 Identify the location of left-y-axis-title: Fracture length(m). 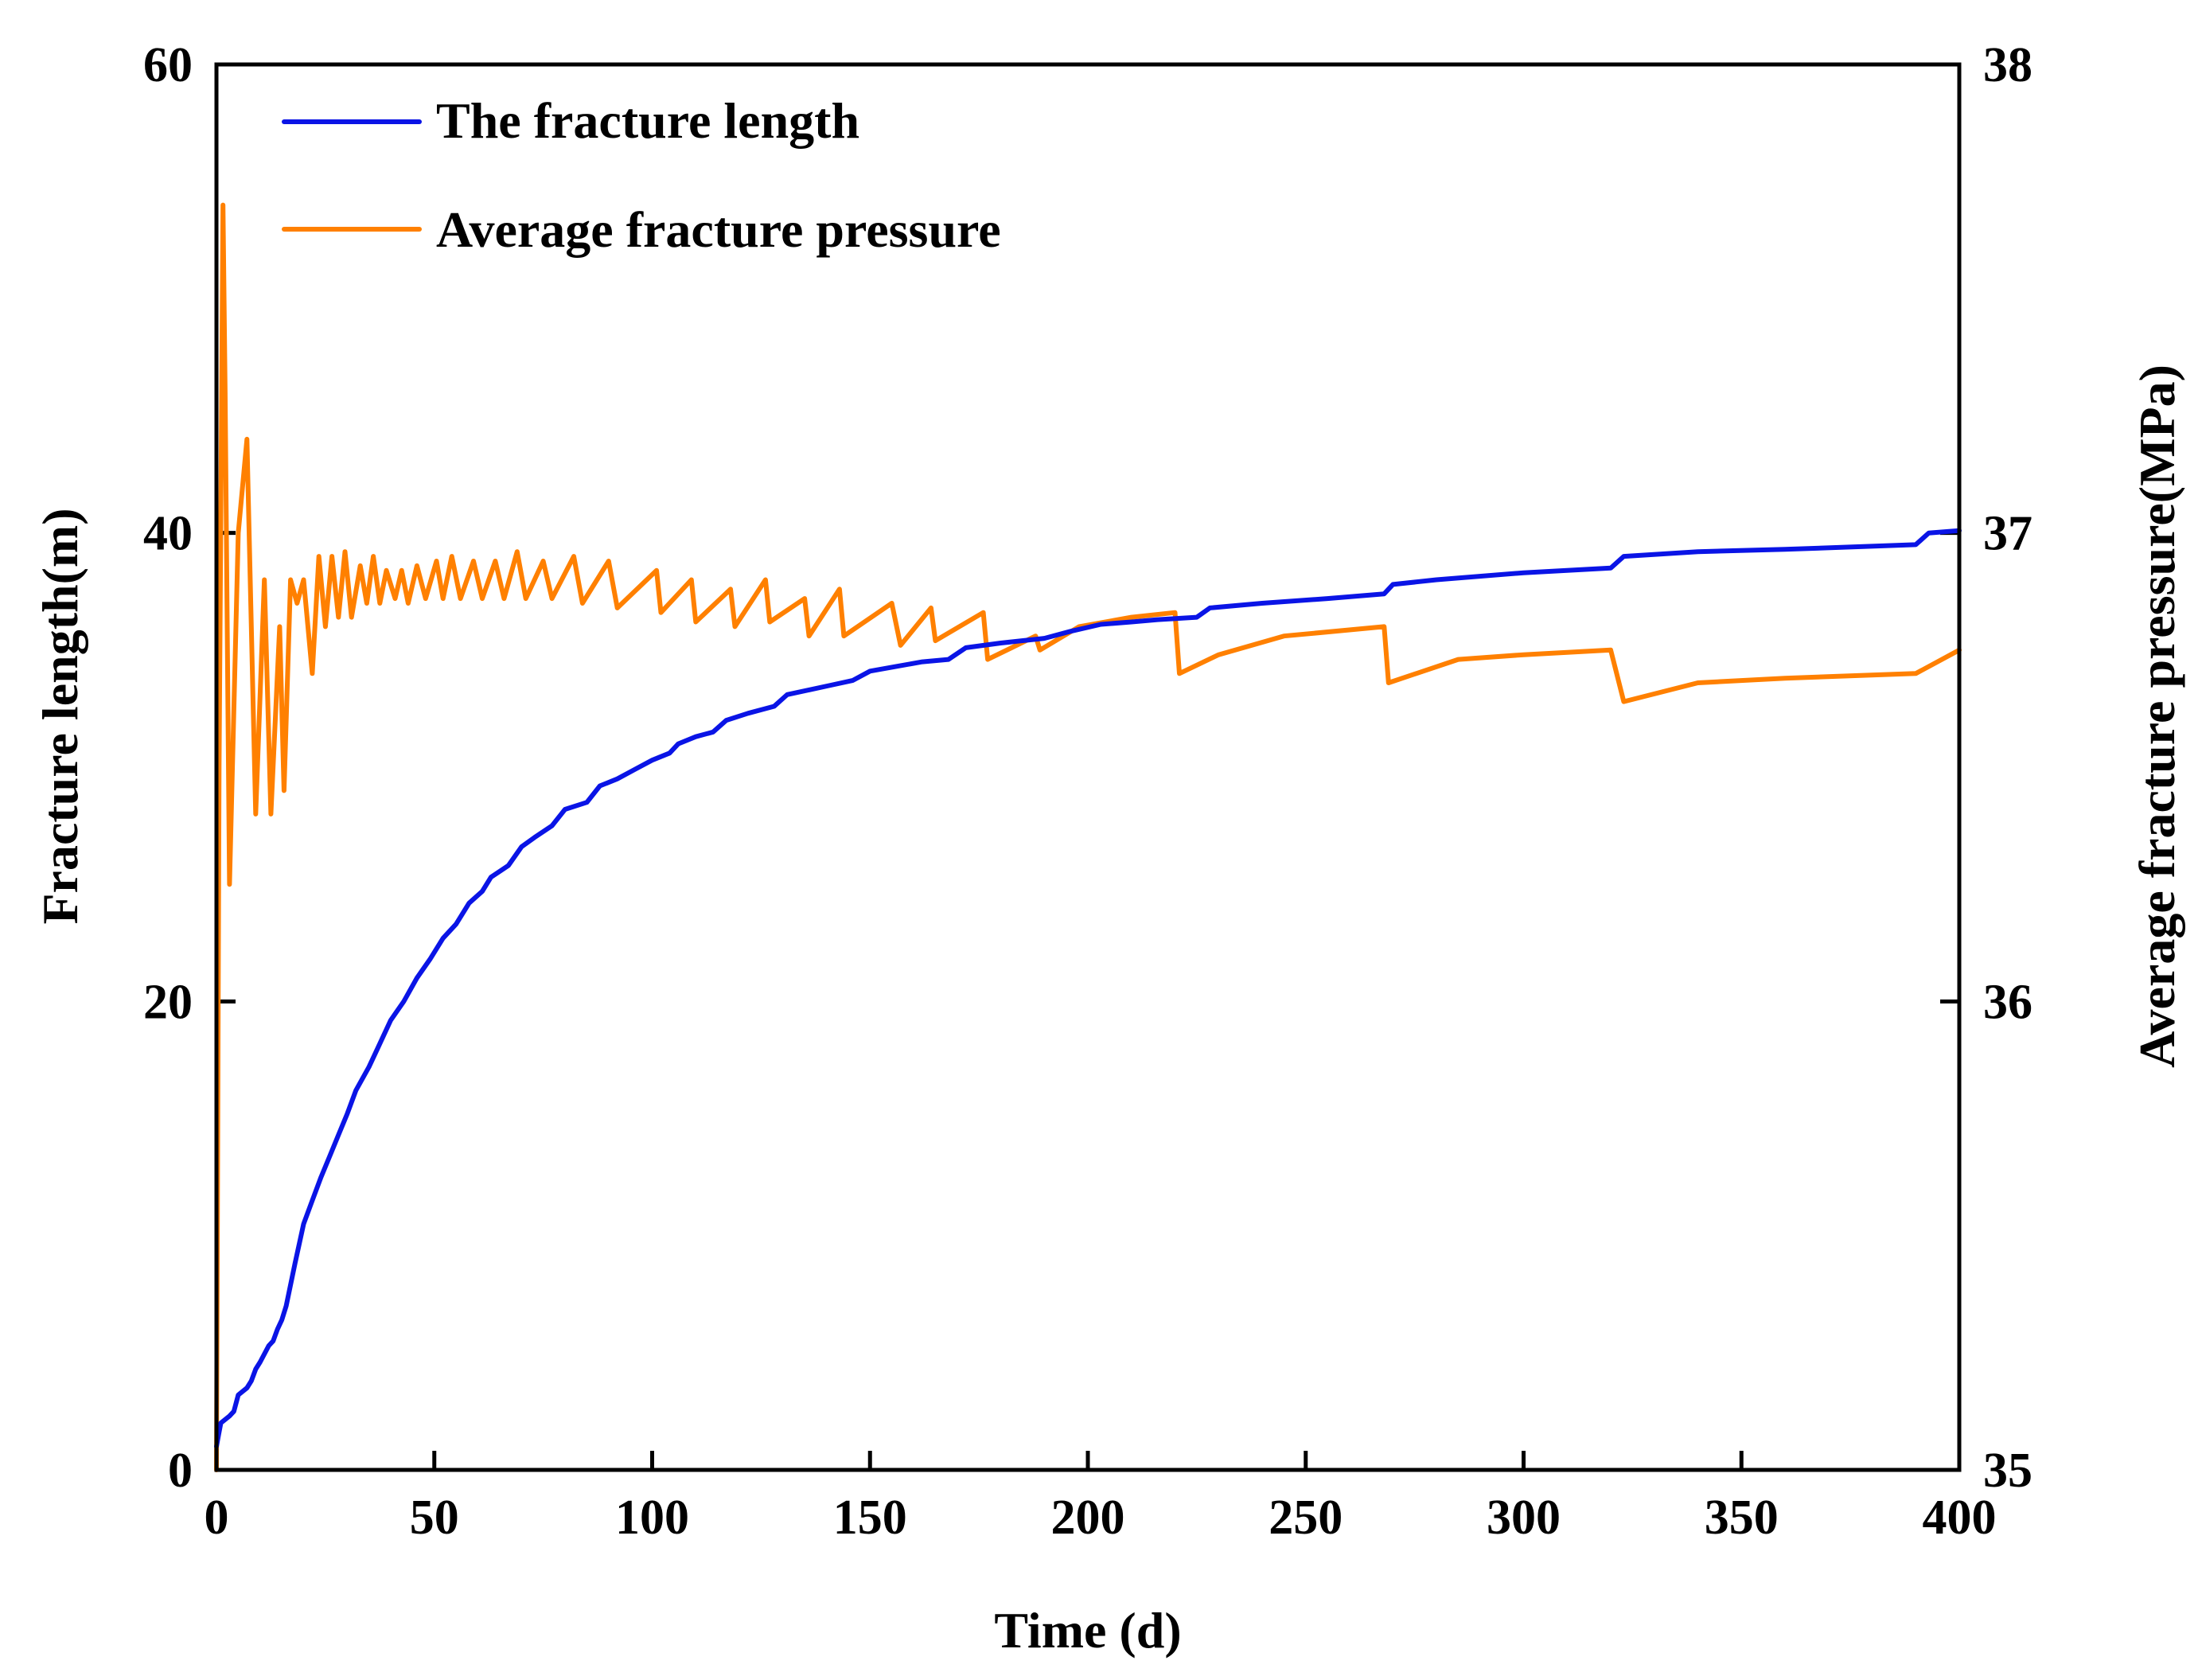
(60, 716).